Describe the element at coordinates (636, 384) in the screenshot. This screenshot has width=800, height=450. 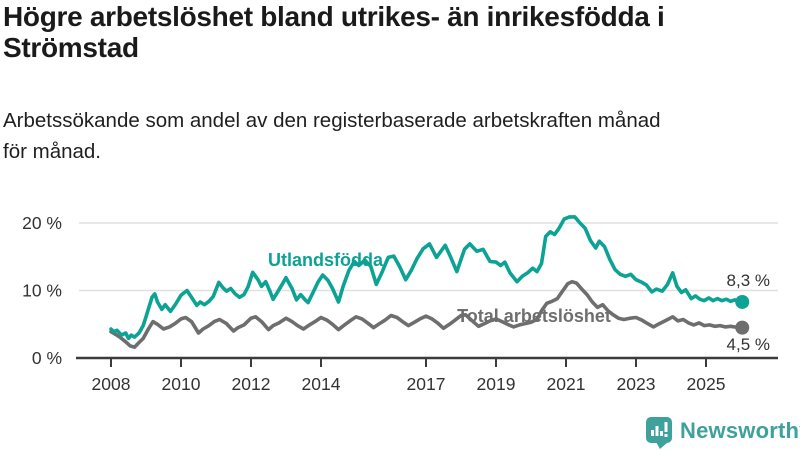
I see `x-tick-label-2023: 2023` at that location.